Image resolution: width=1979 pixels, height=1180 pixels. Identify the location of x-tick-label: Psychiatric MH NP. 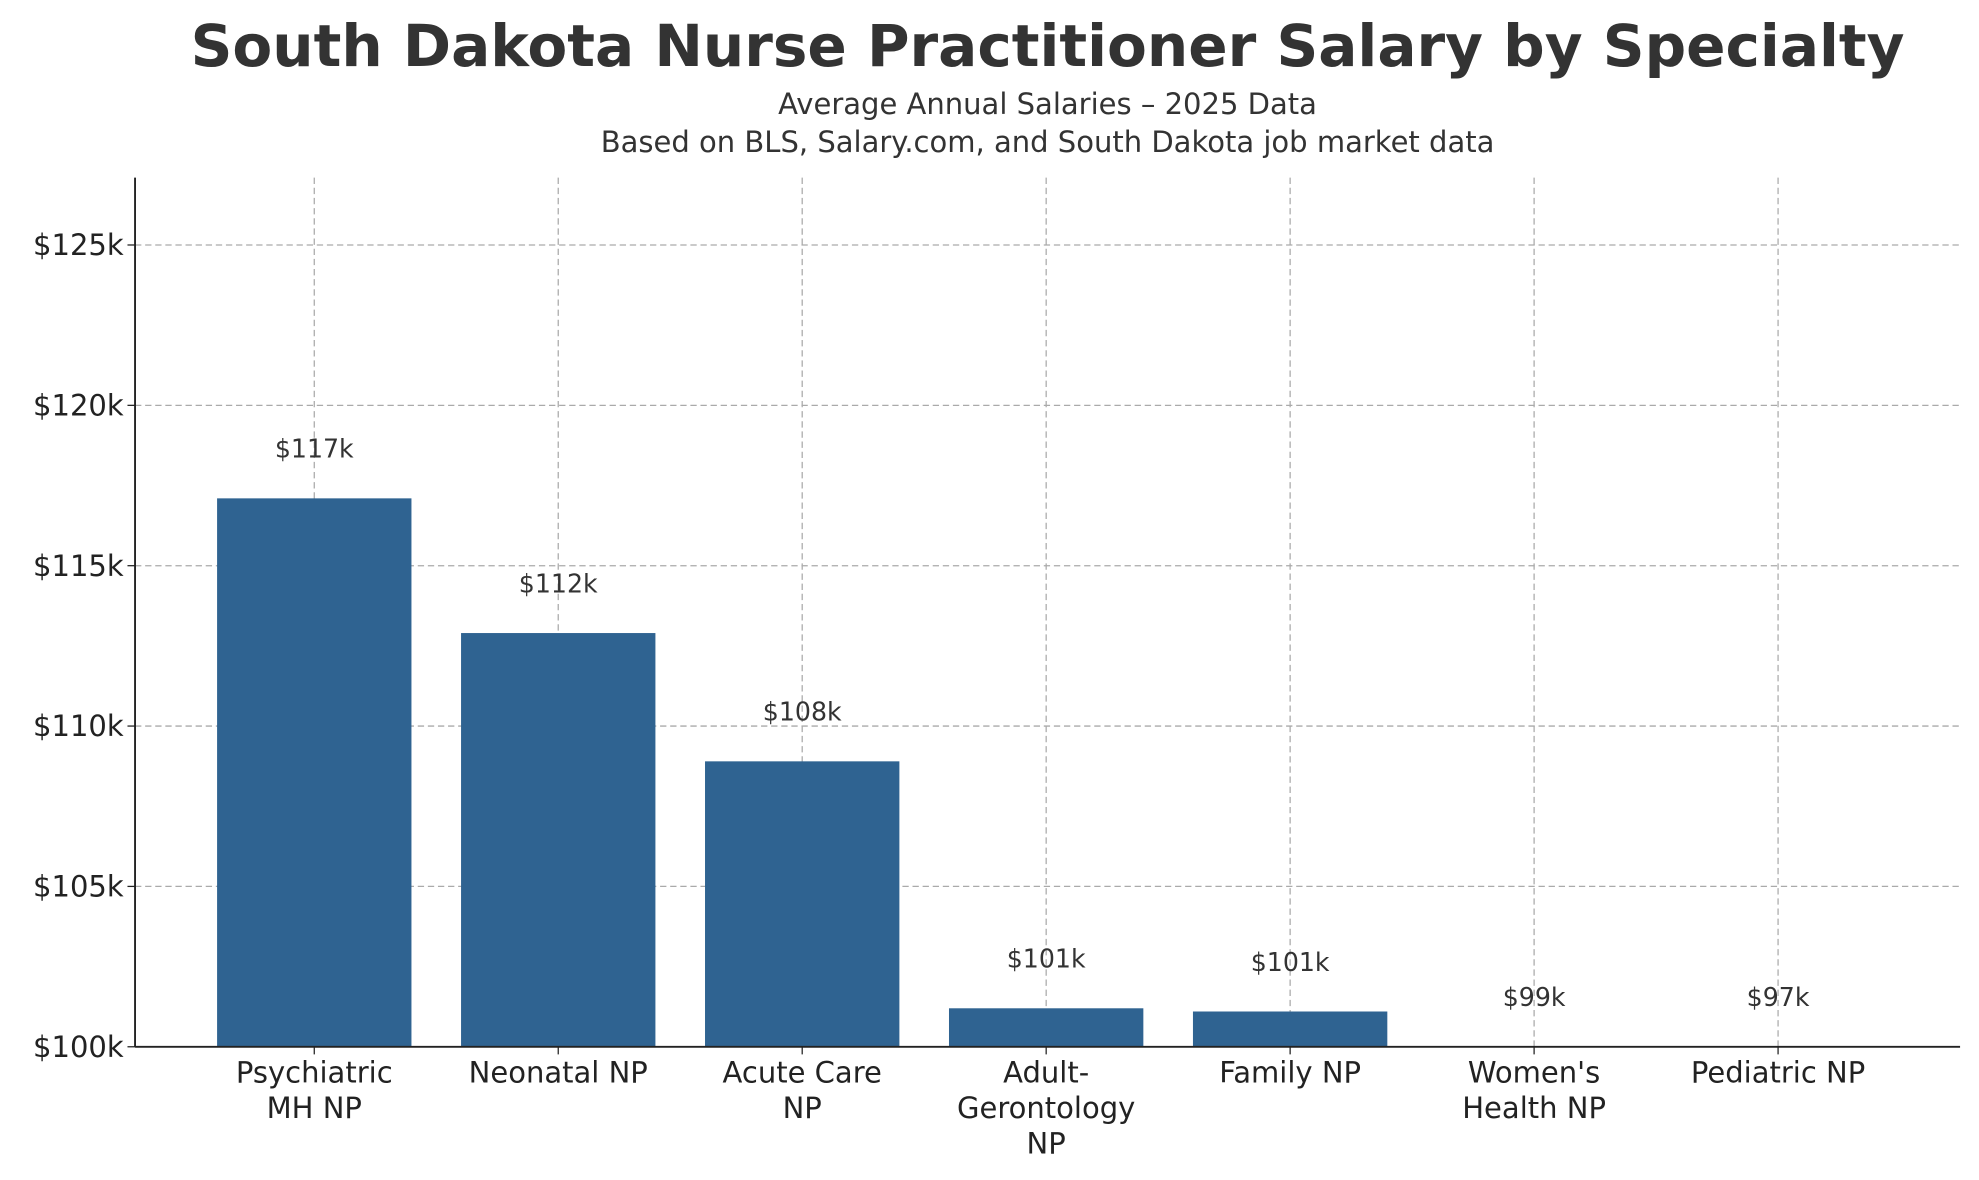
(314, 1090).